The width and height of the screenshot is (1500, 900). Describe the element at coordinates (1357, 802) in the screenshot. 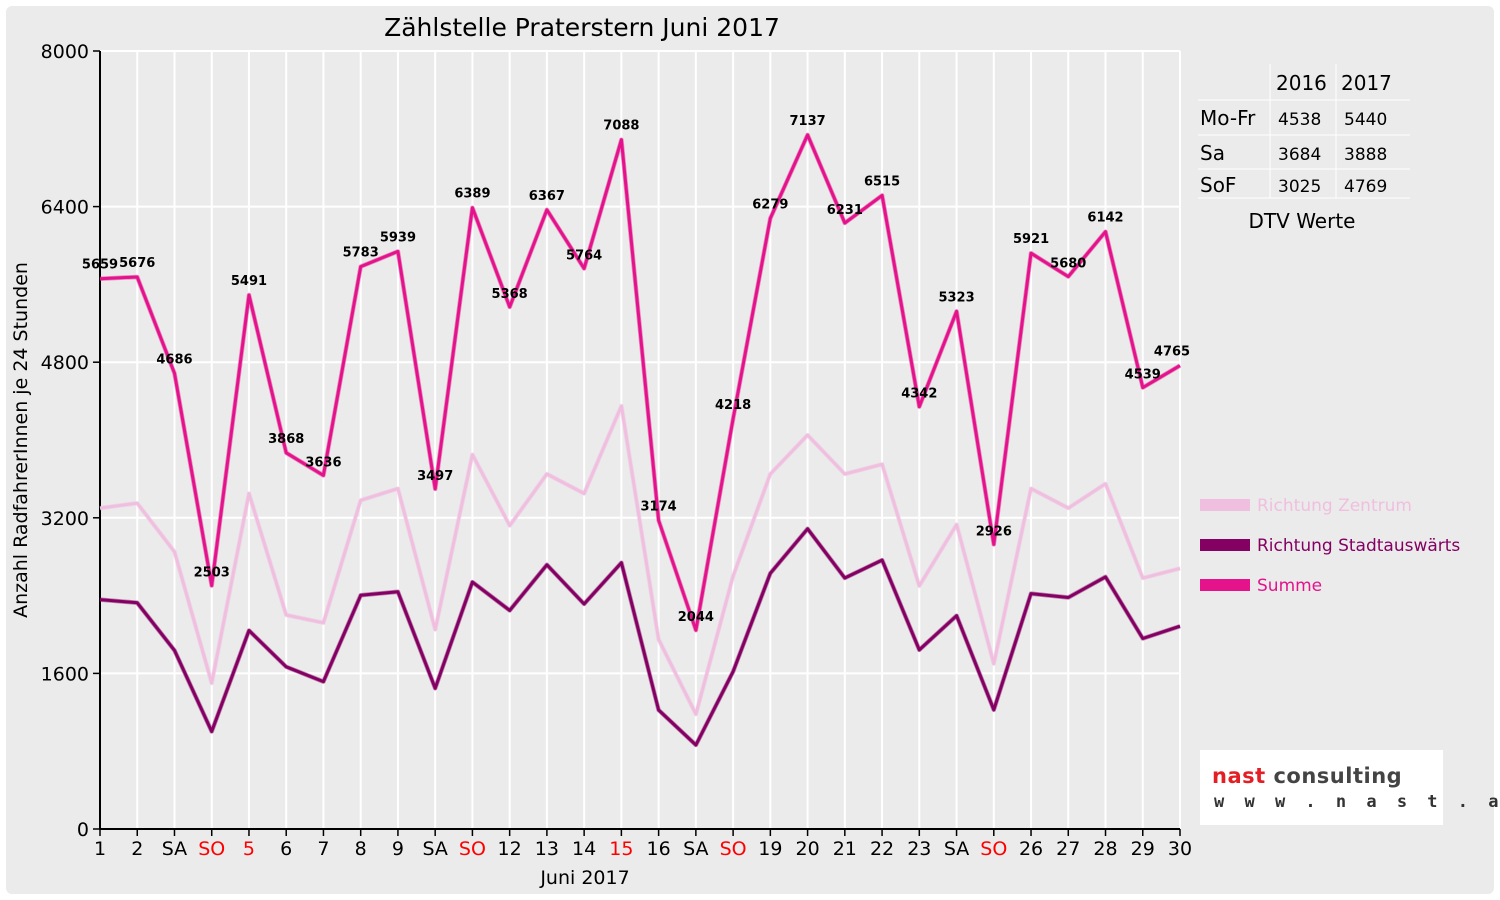

I see `logo-url: w w w . n a s t . a t` at that location.